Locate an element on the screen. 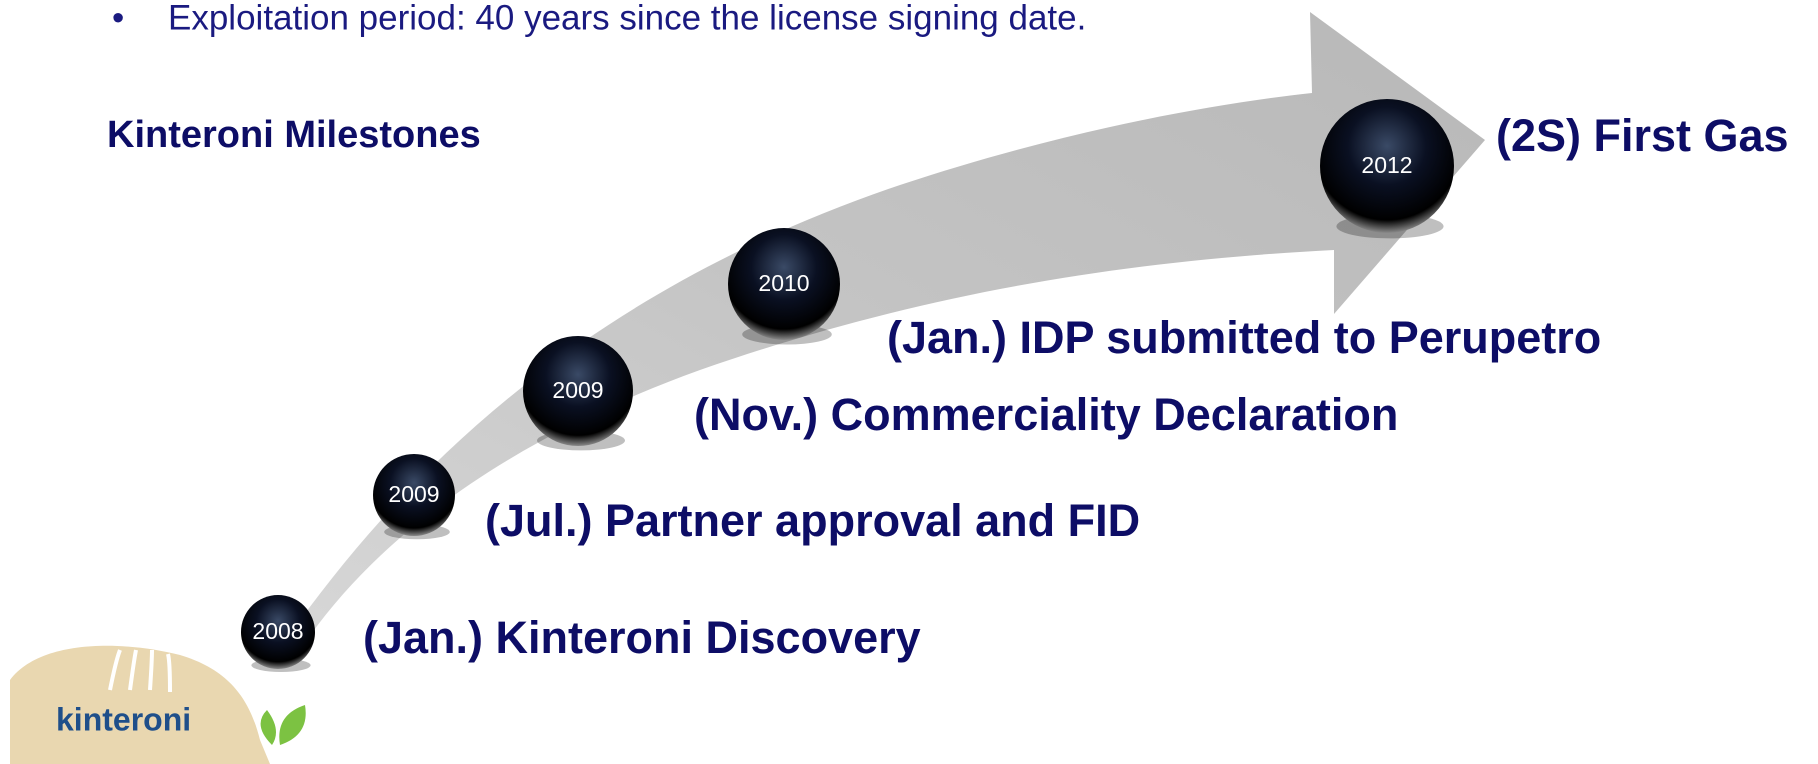  logo-leaf is located at coordinates (283, 725).